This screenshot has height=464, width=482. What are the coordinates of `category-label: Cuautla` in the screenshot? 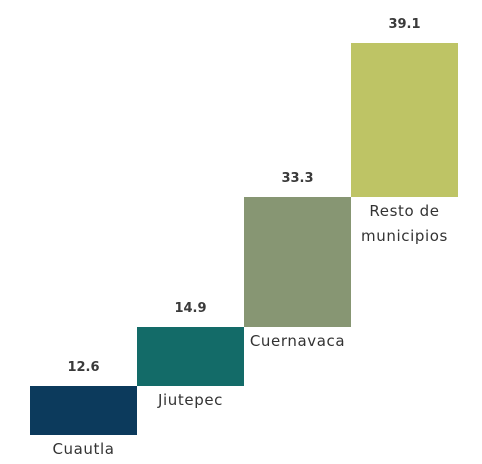 It's located at (83, 449).